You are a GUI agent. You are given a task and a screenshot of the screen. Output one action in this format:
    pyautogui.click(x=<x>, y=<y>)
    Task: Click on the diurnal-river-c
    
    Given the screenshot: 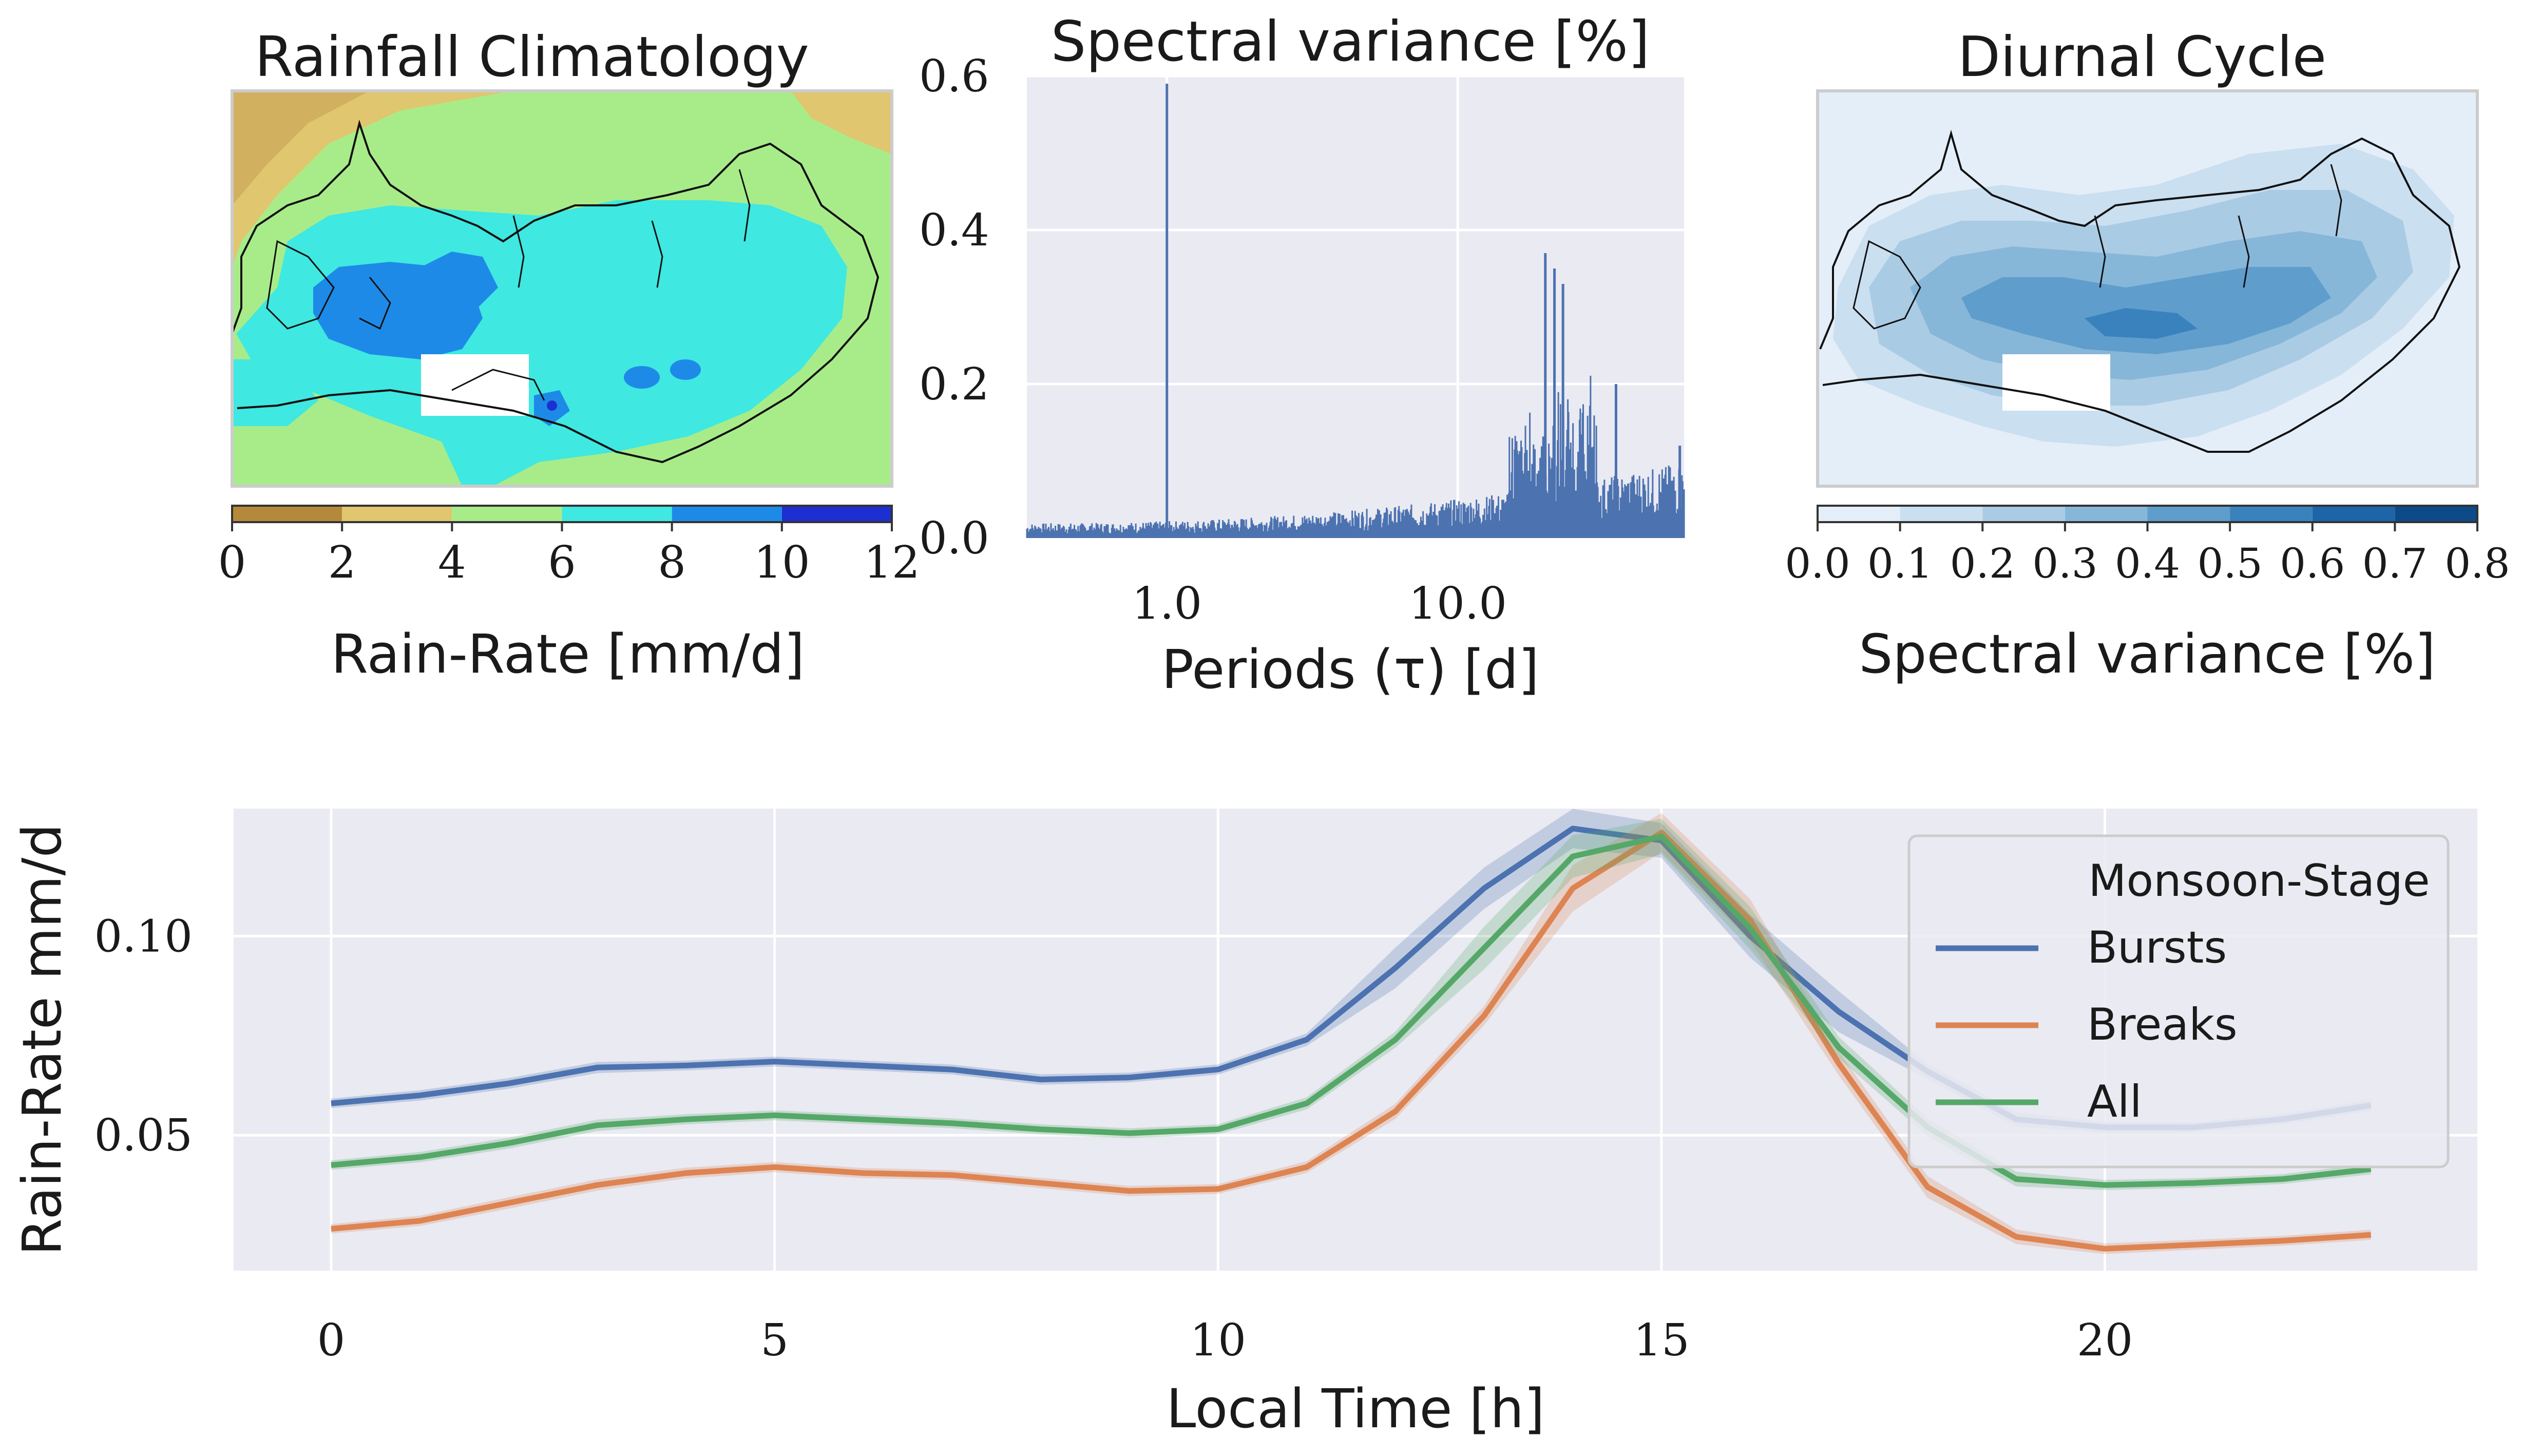 What is the action you would take?
    pyautogui.click(x=2336, y=200)
    